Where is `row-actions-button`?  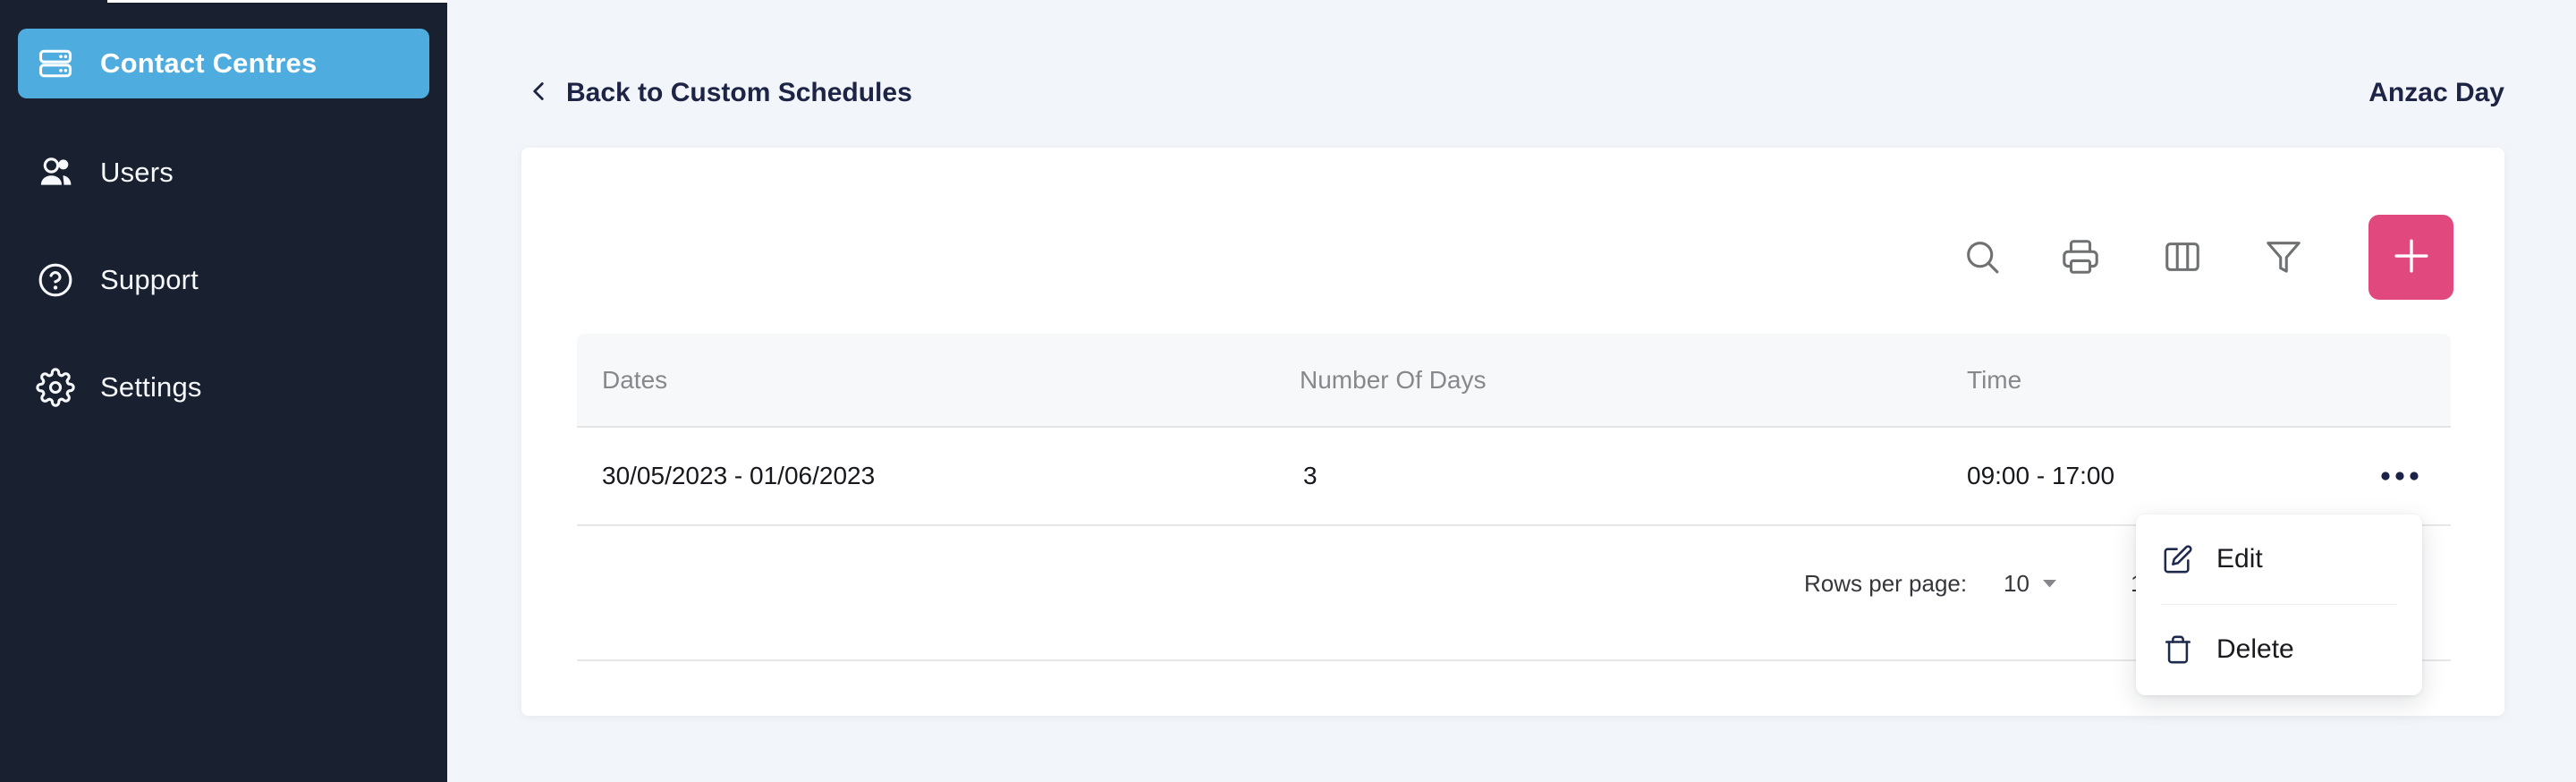
row-actions-button is located at coordinates (2400, 476).